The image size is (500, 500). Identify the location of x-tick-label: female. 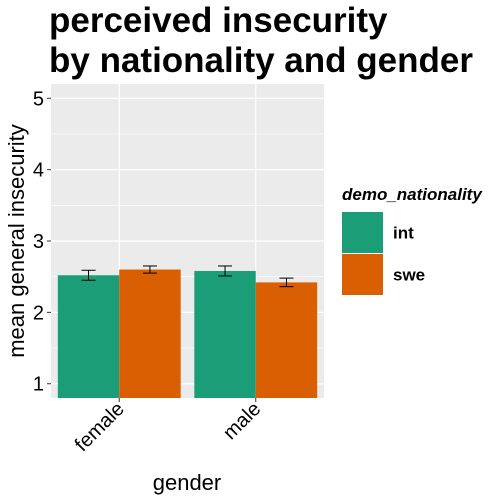
(100, 427).